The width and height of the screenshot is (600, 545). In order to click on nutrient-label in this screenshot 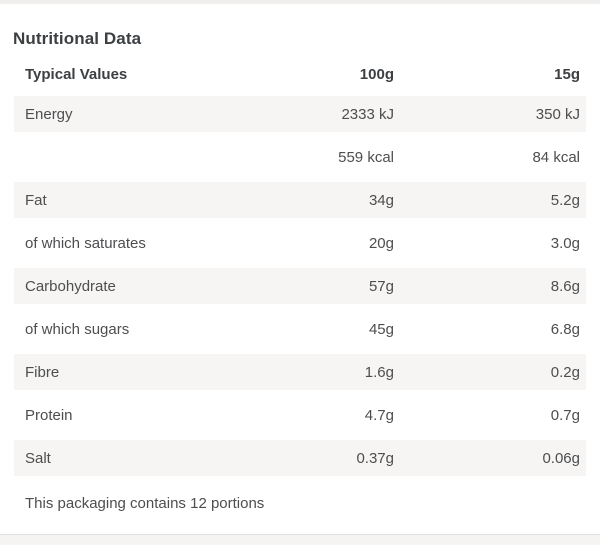, I will do `click(134, 157)`.